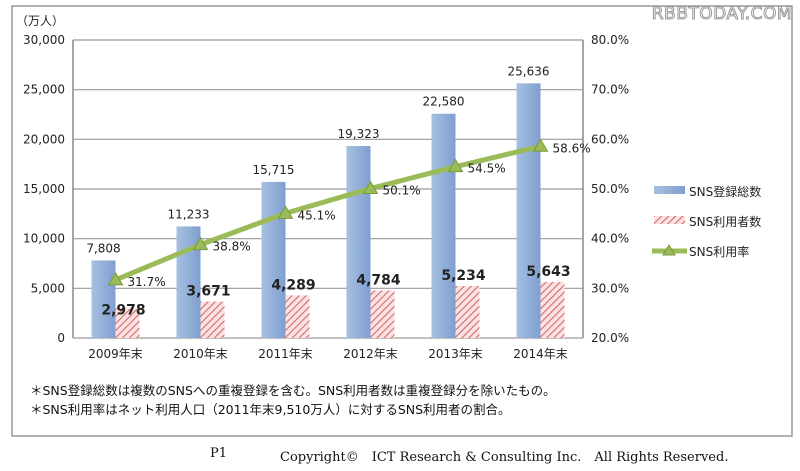  I want to click on x-tick: 2012年末, so click(370, 354).